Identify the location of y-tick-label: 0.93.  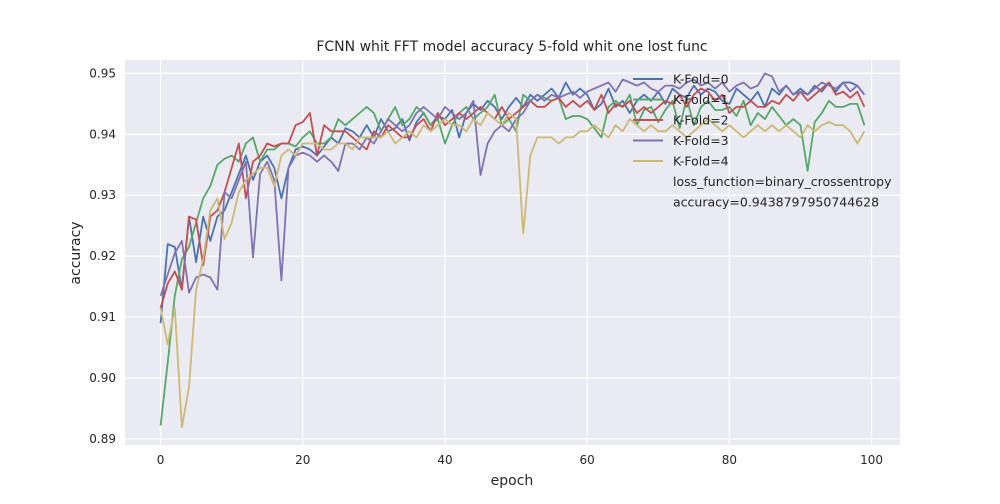
(102, 195).